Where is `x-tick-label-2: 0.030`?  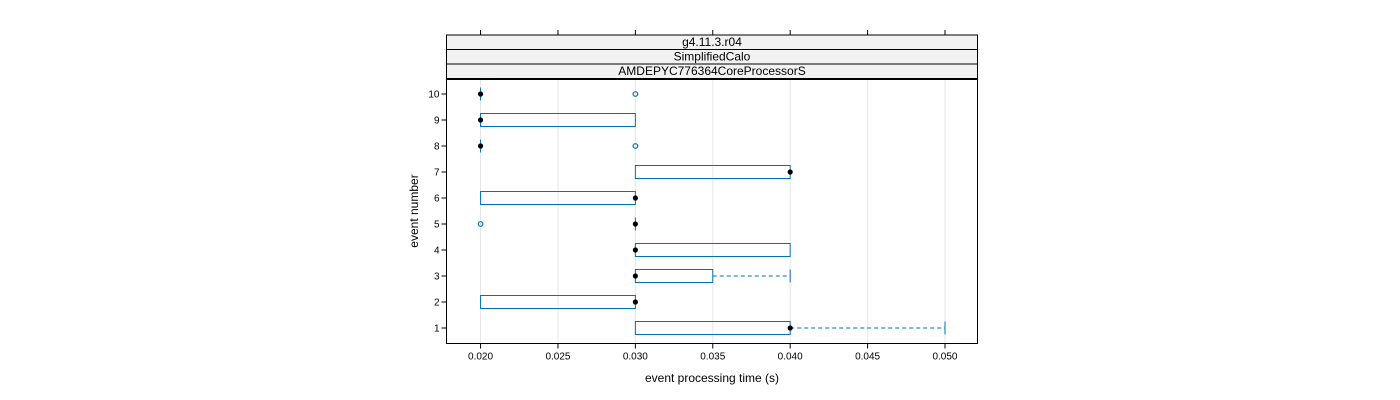
x-tick-label-2: 0.030 is located at coordinates (635, 357).